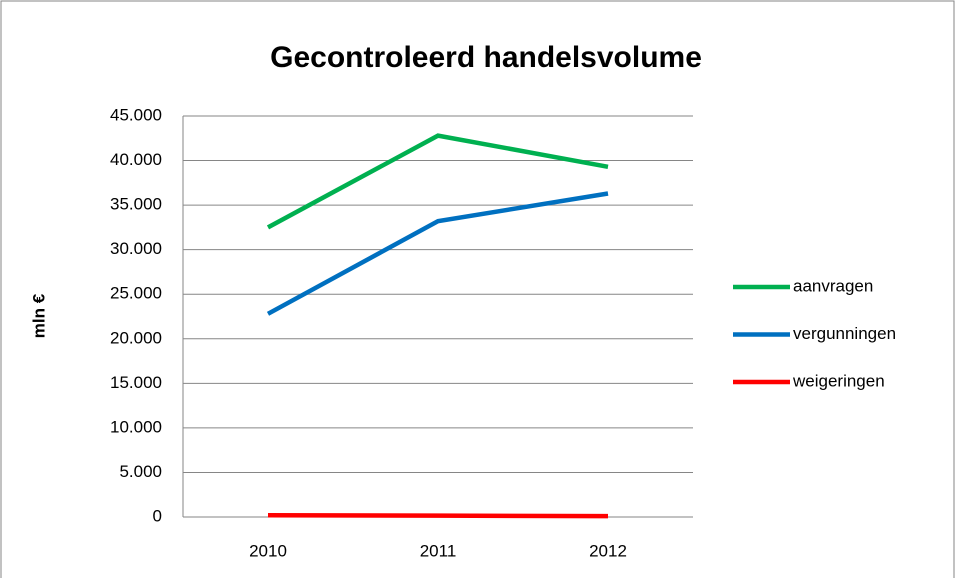  Describe the element at coordinates (140, 471) in the screenshot. I see `y-tick-label: 5.000` at that location.